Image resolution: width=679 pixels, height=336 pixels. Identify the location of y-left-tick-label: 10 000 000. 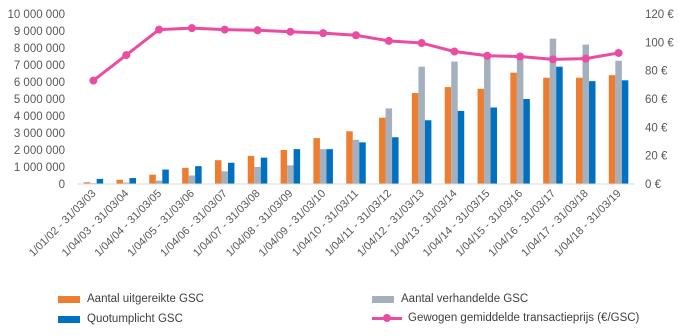
(36, 15).